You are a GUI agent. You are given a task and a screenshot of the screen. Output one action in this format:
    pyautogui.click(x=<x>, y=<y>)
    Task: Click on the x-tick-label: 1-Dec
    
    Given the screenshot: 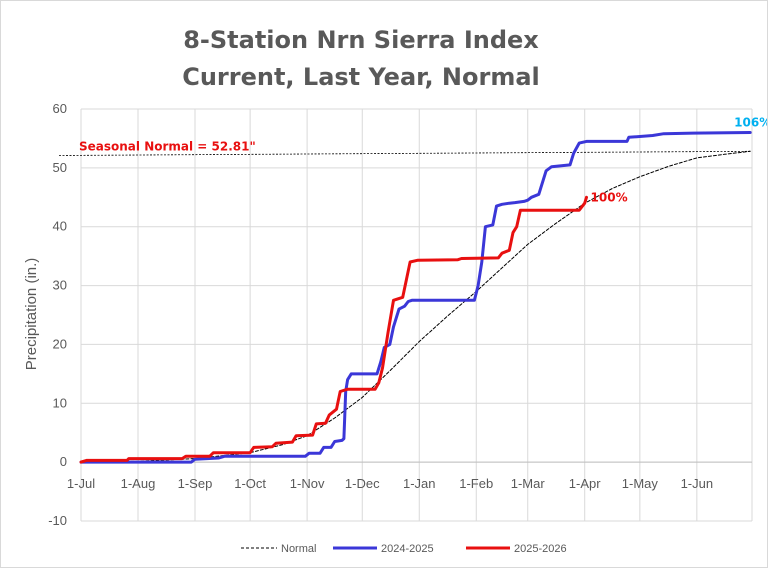 What is the action you would take?
    pyautogui.click(x=362, y=483)
    